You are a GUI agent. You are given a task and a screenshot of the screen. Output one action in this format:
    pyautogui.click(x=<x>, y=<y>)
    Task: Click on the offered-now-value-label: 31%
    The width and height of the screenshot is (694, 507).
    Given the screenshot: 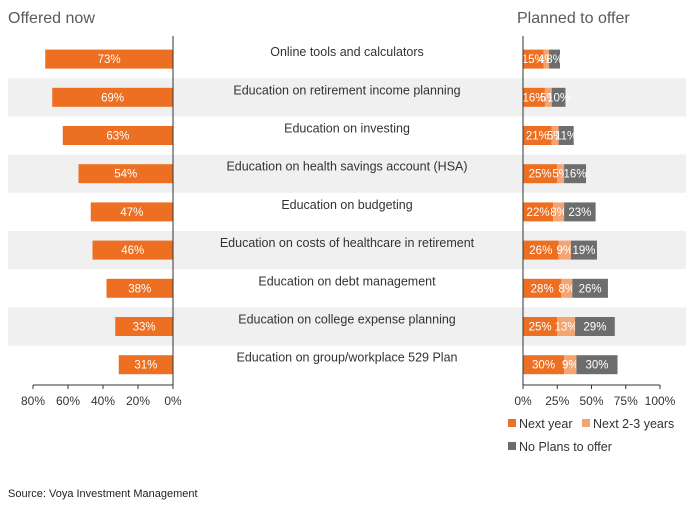 What is the action you would take?
    pyautogui.click(x=145, y=366)
    